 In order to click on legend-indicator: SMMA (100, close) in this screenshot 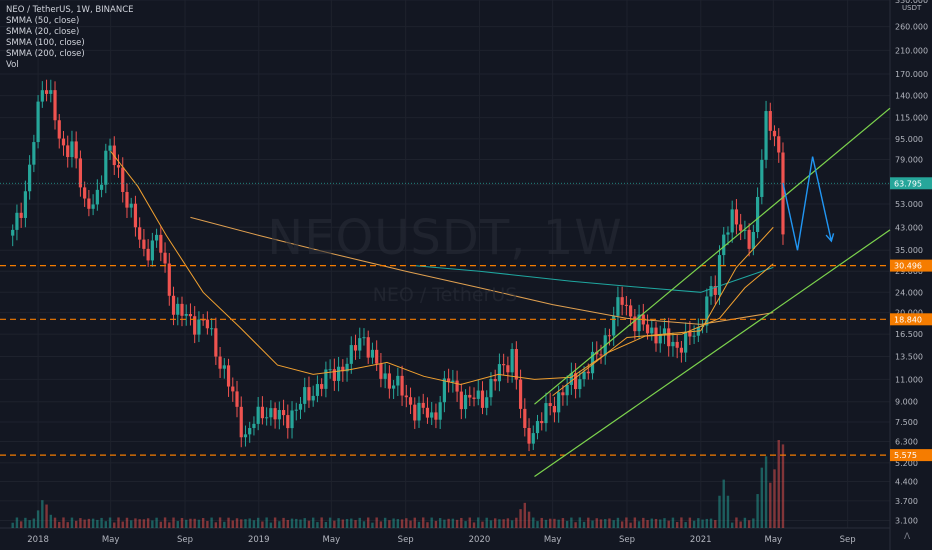, I will do `click(45, 43)`.